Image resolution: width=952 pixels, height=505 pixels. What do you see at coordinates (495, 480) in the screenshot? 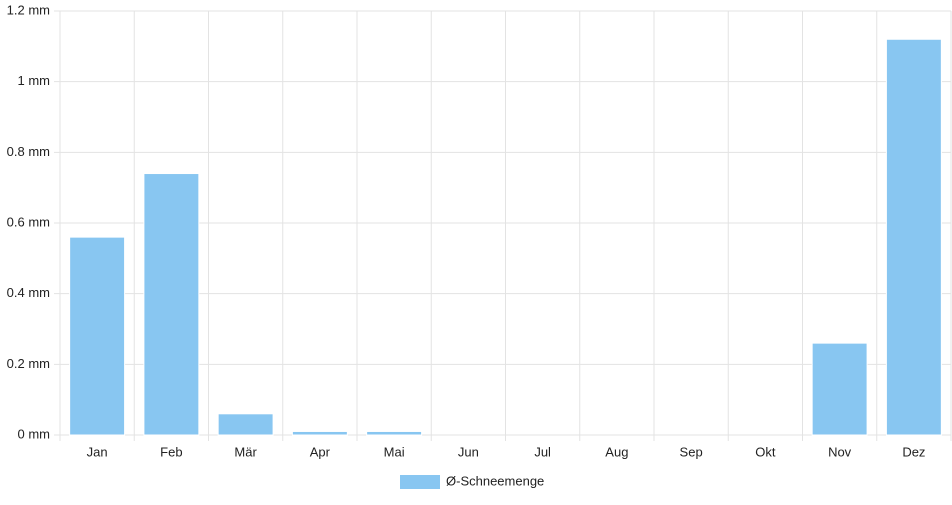
I see `legend-label: Ø-Schneemenge` at bounding box center [495, 480].